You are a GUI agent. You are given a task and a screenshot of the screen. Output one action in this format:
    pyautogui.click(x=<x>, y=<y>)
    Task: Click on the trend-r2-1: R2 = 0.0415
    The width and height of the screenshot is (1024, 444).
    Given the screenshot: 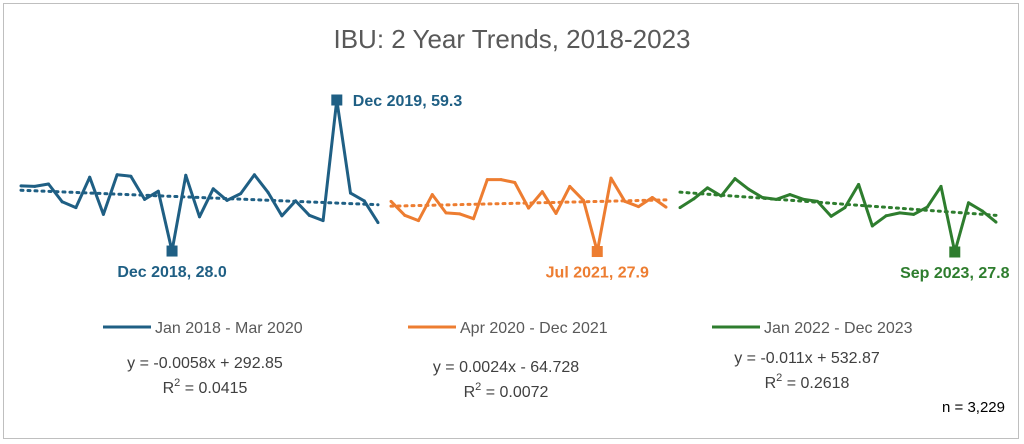 What is the action you would take?
    pyautogui.click(x=205, y=387)
    